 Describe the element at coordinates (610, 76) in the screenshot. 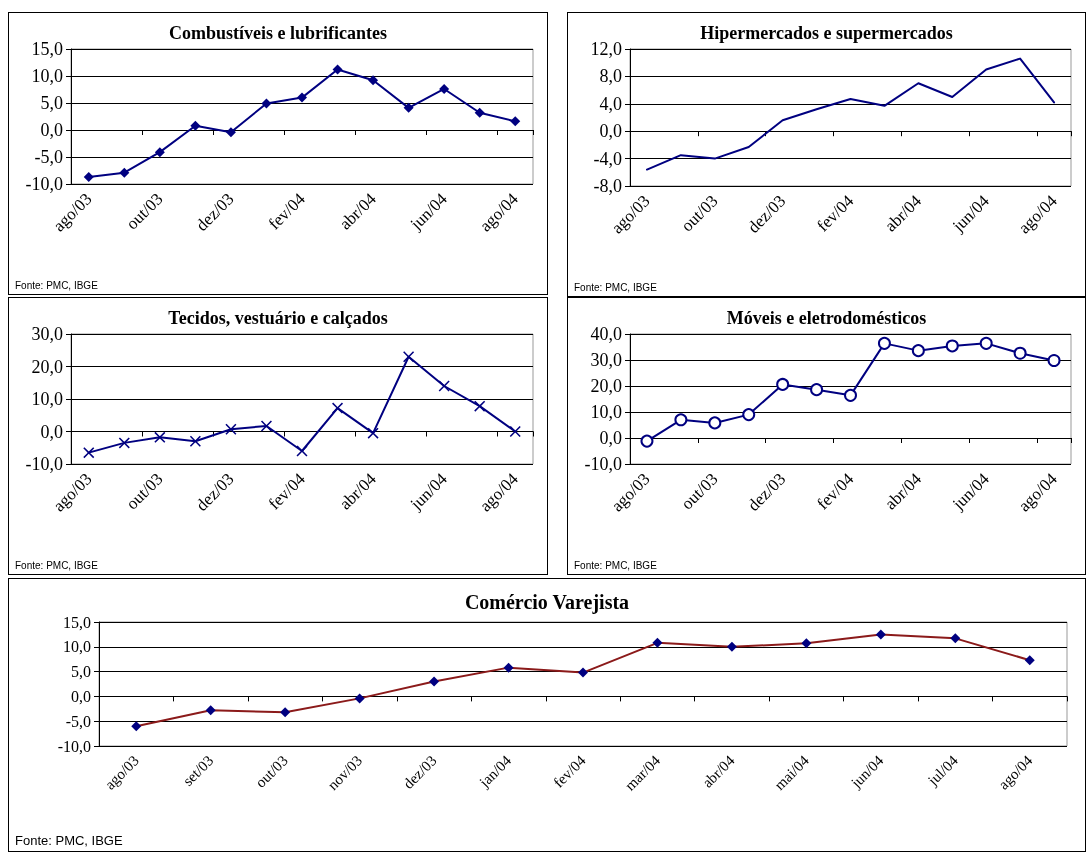

I see `y-tick-label: 8,0` at that location.